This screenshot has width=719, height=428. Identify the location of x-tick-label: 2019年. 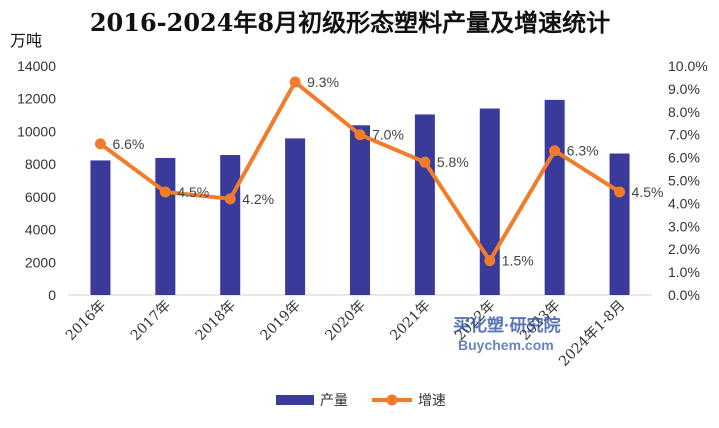
(281, 321).